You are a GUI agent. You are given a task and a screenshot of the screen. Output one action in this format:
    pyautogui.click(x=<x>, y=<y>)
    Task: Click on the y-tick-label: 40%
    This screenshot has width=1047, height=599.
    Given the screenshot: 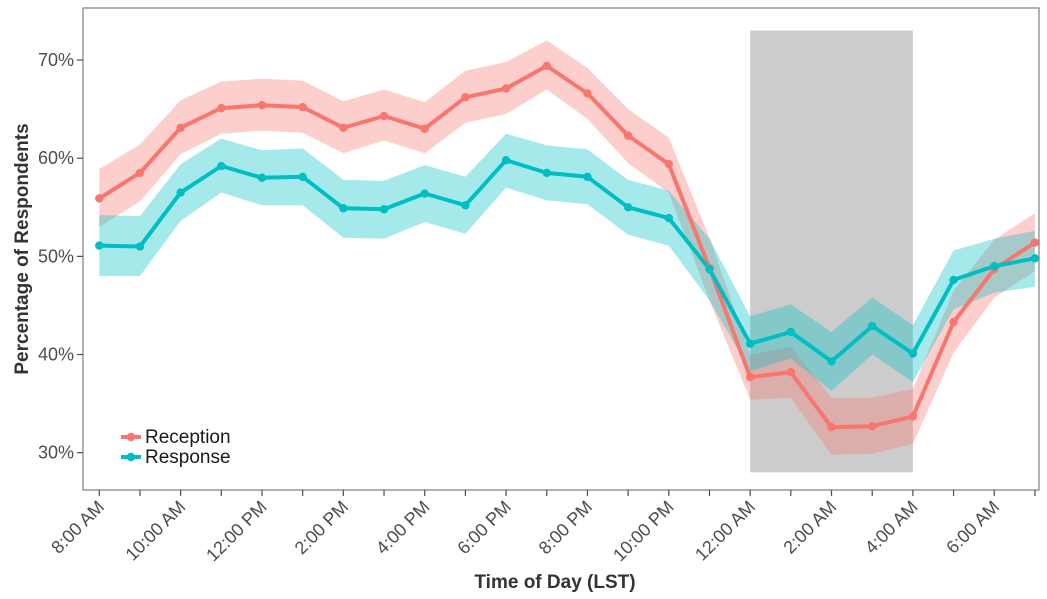 What is the action you would take?
    pyautogui.click(x=56, y=355)
    